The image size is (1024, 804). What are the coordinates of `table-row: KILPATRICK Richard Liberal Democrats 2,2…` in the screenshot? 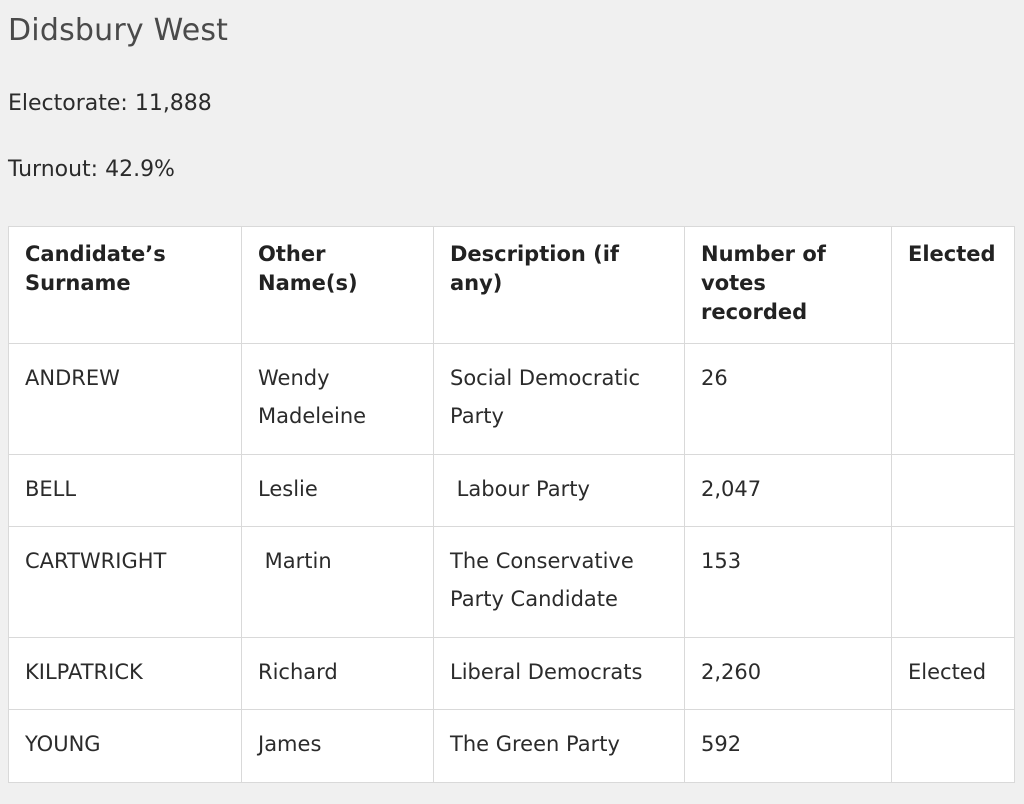 It's located at (511, 673).